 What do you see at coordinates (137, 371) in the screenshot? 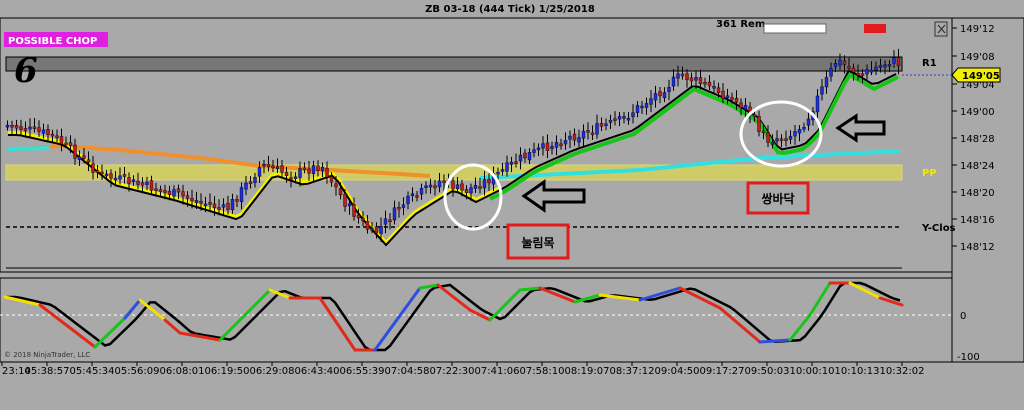
I see `time-tick: 05:56:09` at bounding box center [137, 371].